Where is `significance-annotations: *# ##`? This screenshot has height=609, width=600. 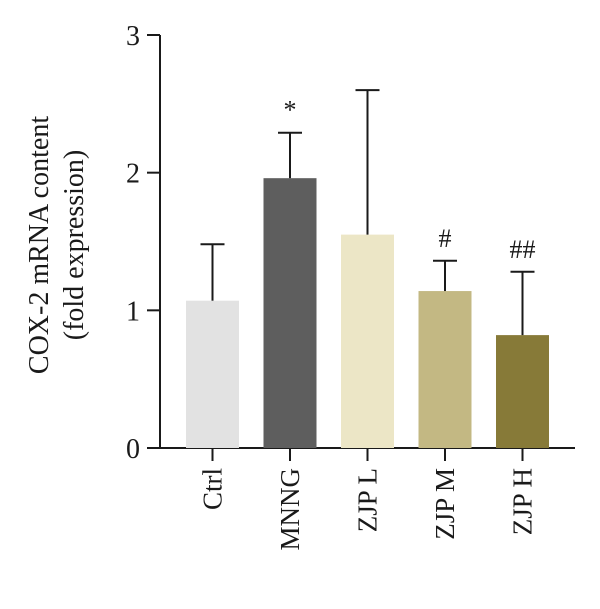
significance-annotations: *# ## is located at coordinates (410, 180).